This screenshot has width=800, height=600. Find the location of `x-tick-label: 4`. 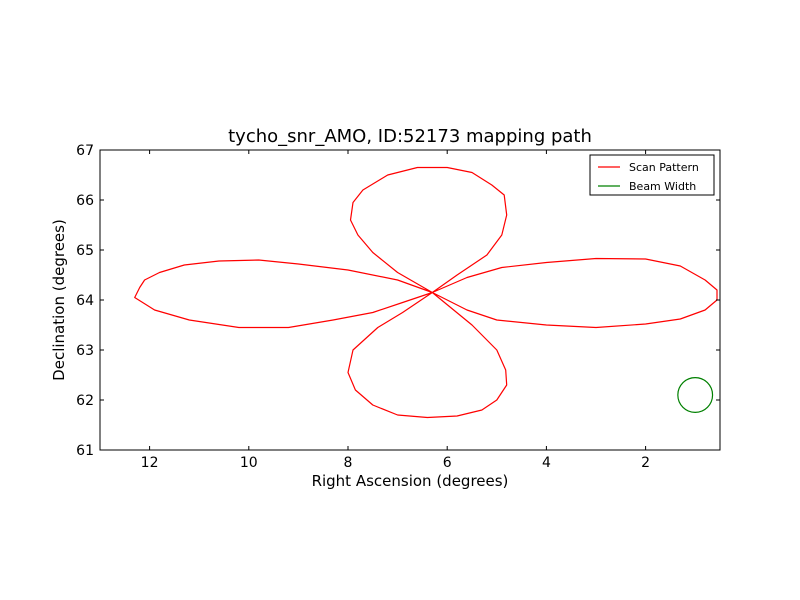

x-tick-label: 4 is located at coordinates (546, 463).